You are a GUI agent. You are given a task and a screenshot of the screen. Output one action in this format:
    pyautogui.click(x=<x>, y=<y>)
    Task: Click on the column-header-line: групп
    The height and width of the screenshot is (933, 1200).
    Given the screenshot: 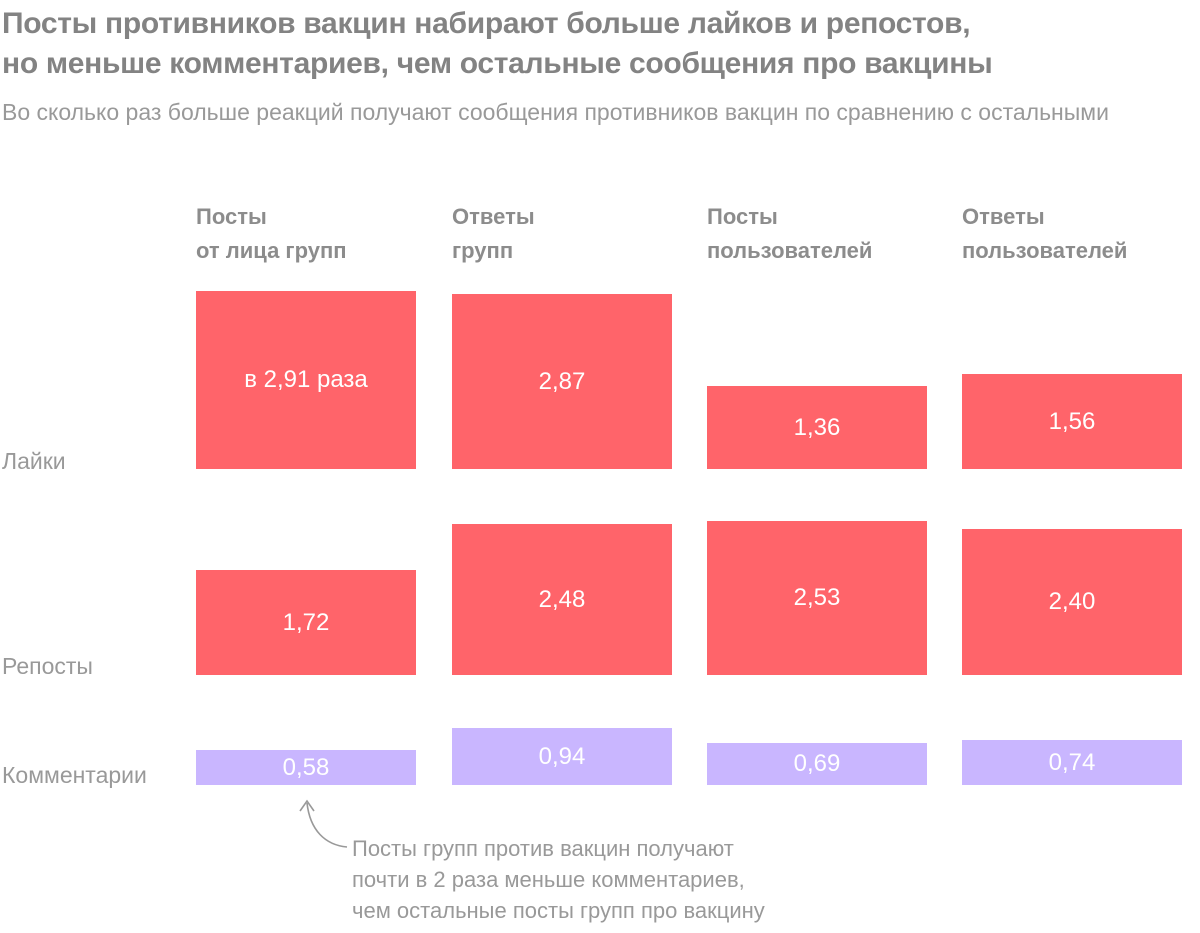 What is the action you would take?
    pyautogui.click(x=483, y=250)
    